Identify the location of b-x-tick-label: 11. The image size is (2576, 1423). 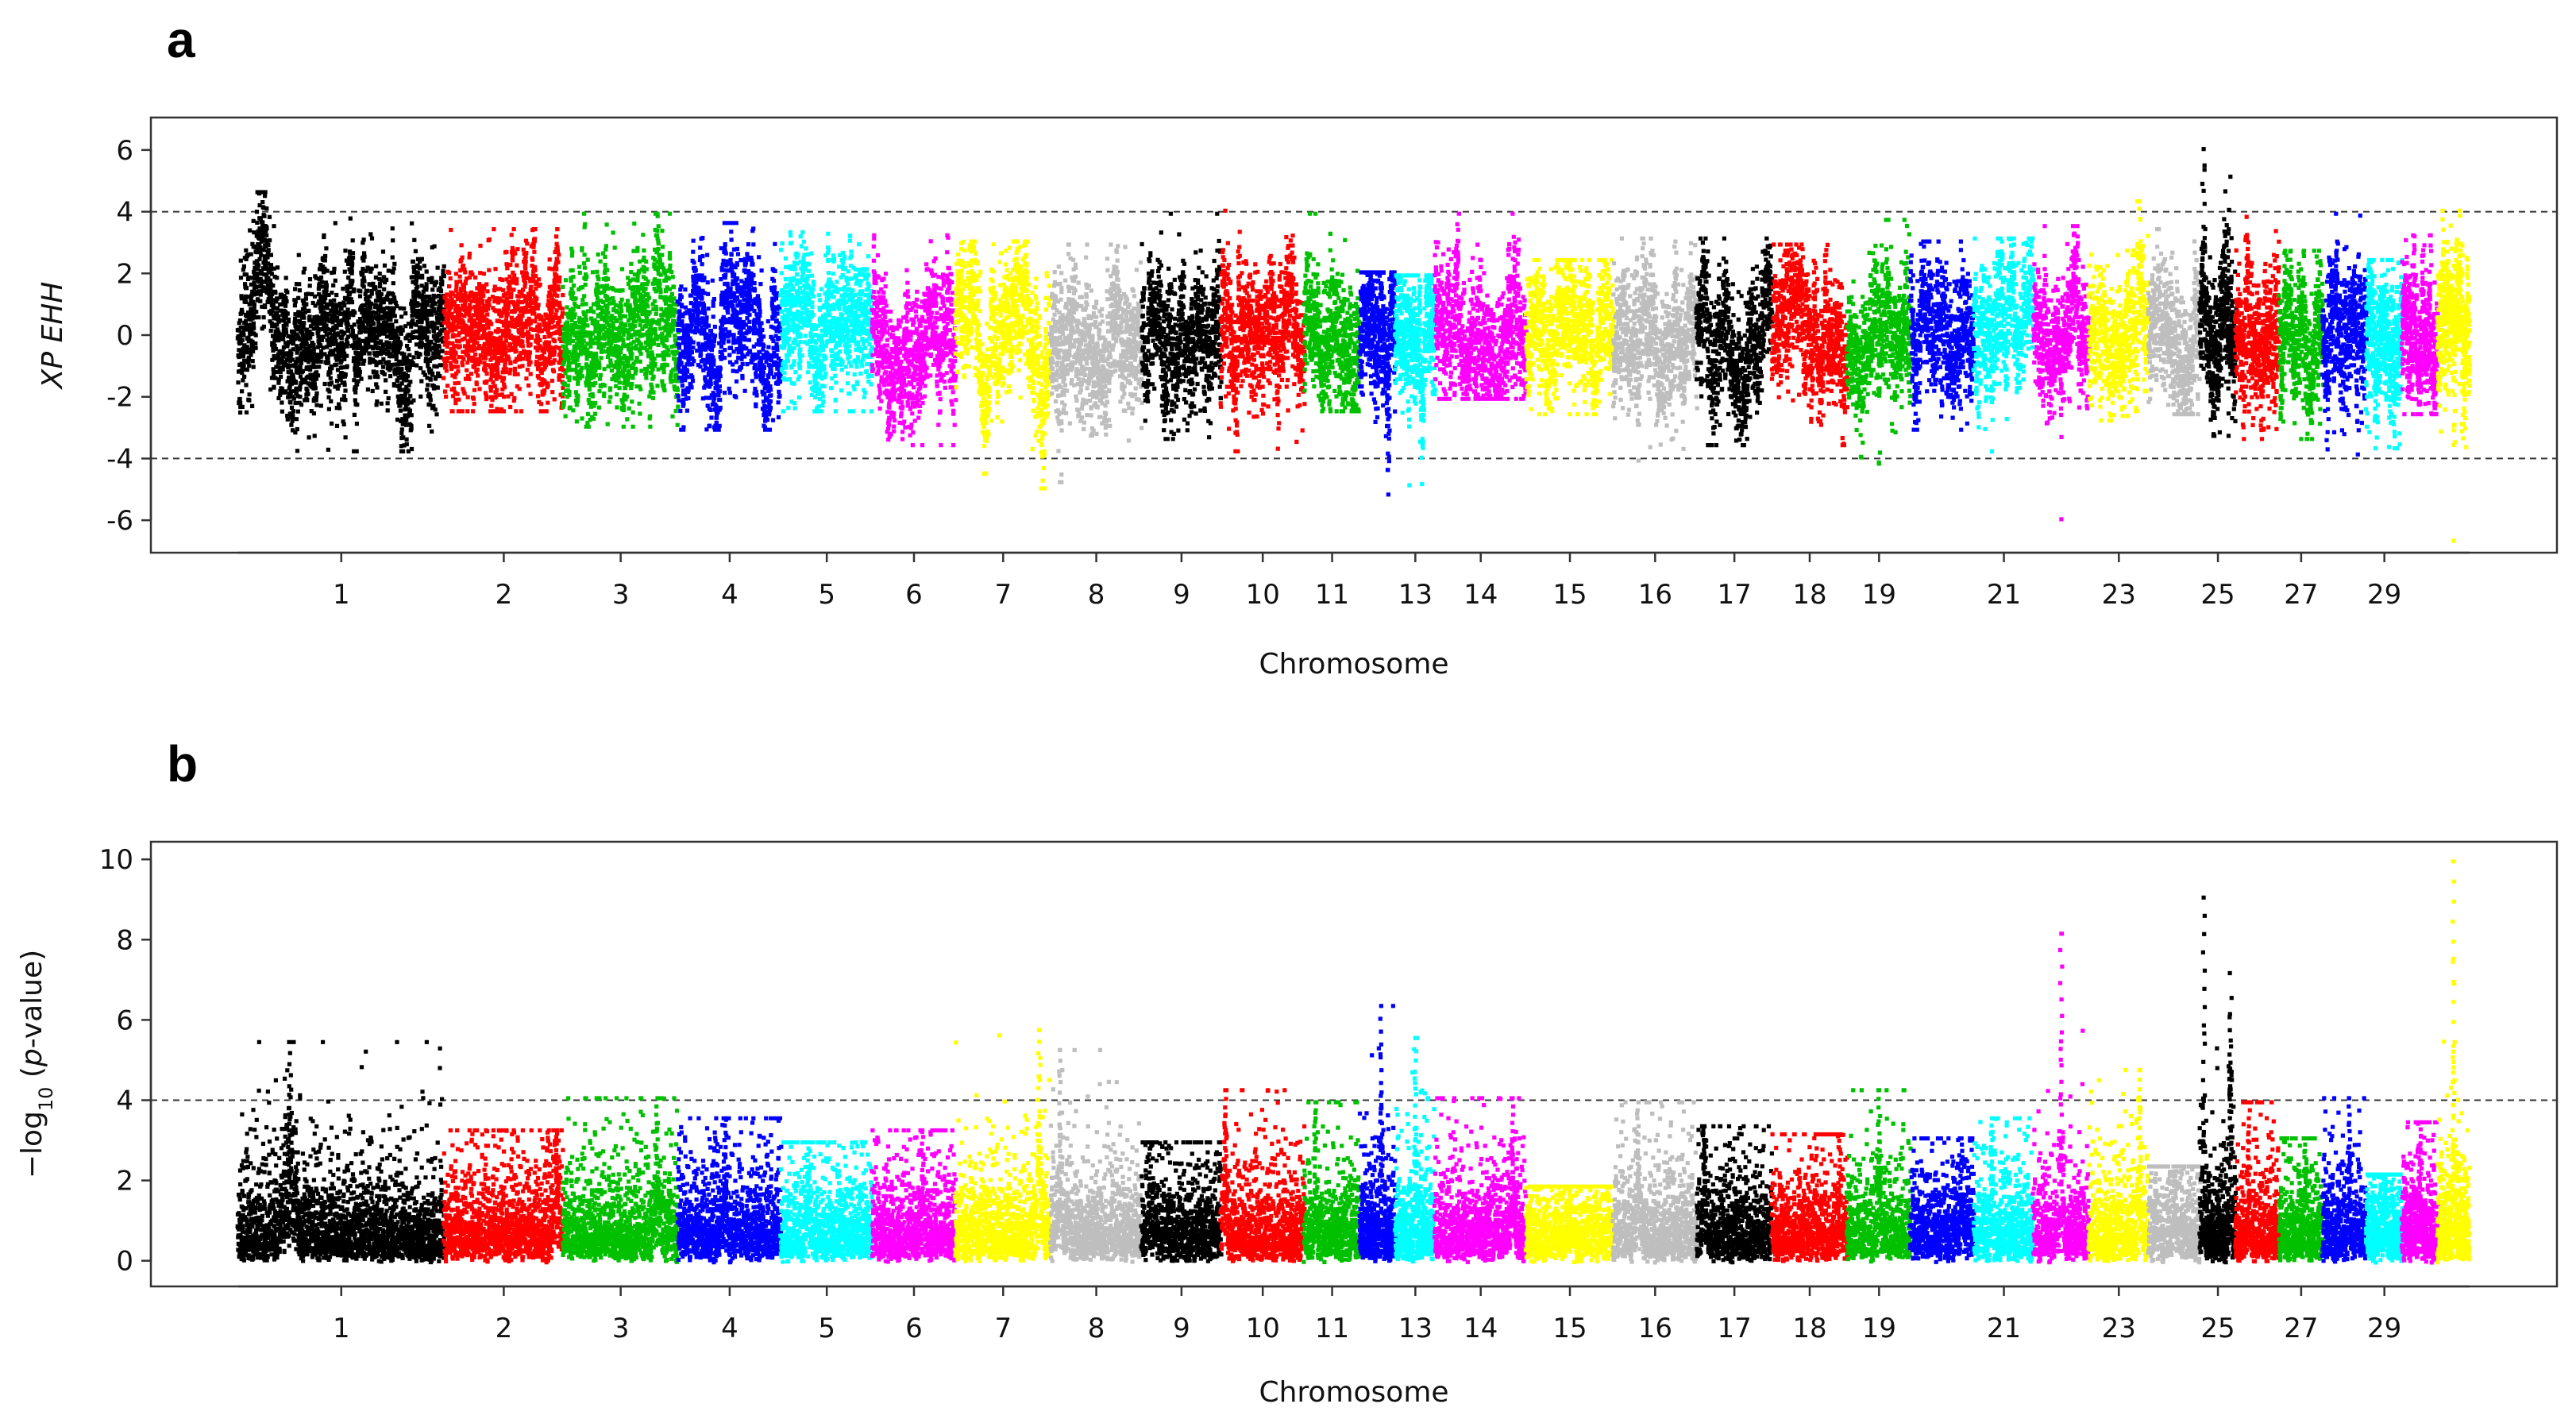
(1332, 1328).